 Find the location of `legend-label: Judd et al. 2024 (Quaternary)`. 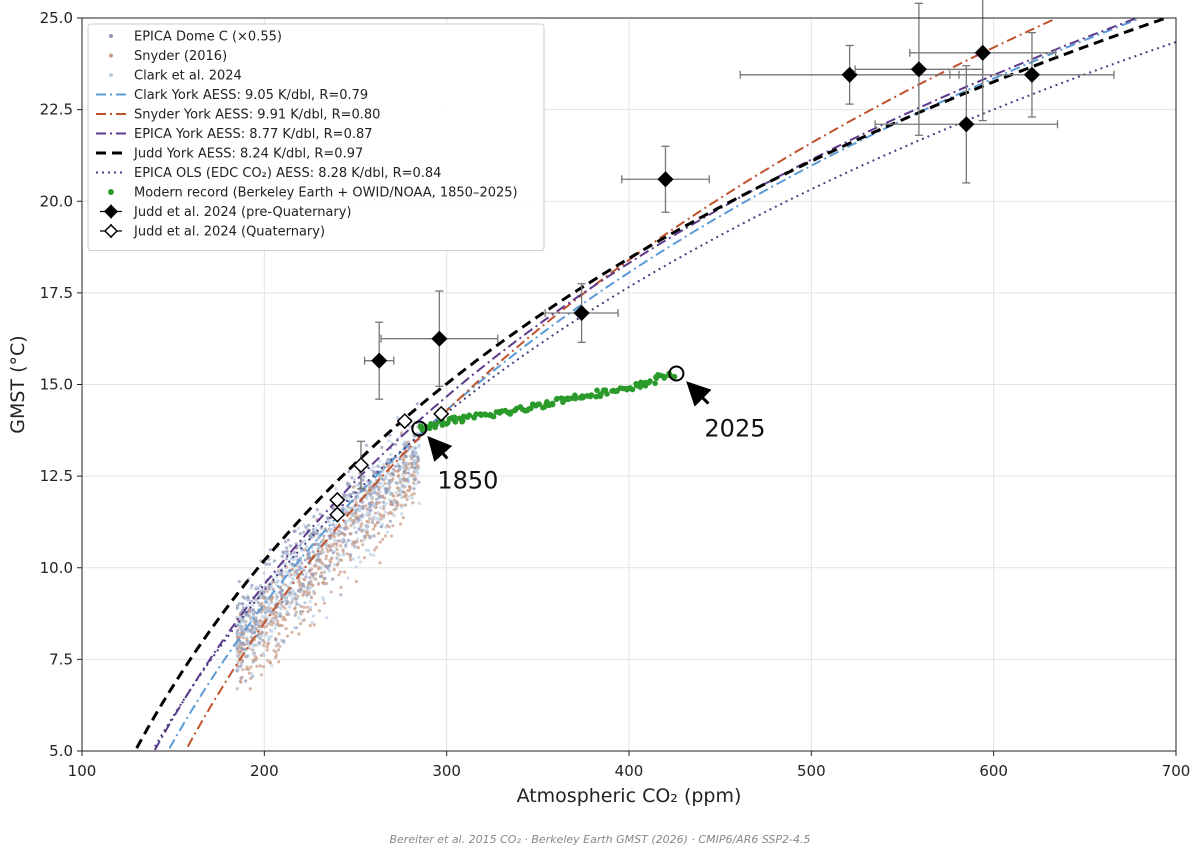

legend-label: Judd et al. 2024 (Quaternary) is located at coordinates (229, 232).